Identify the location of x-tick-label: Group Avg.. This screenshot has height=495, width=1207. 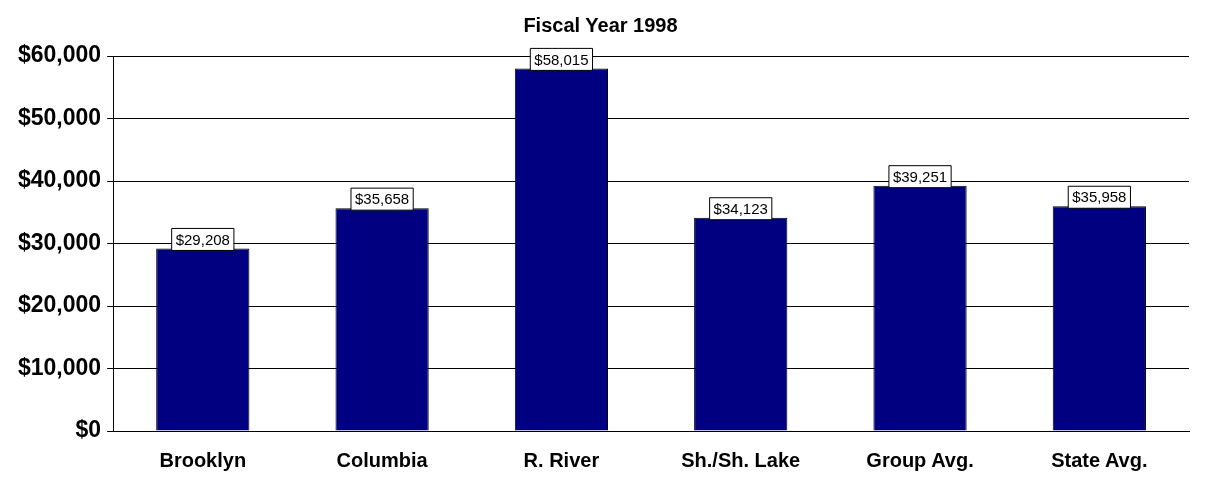
(920, 459).